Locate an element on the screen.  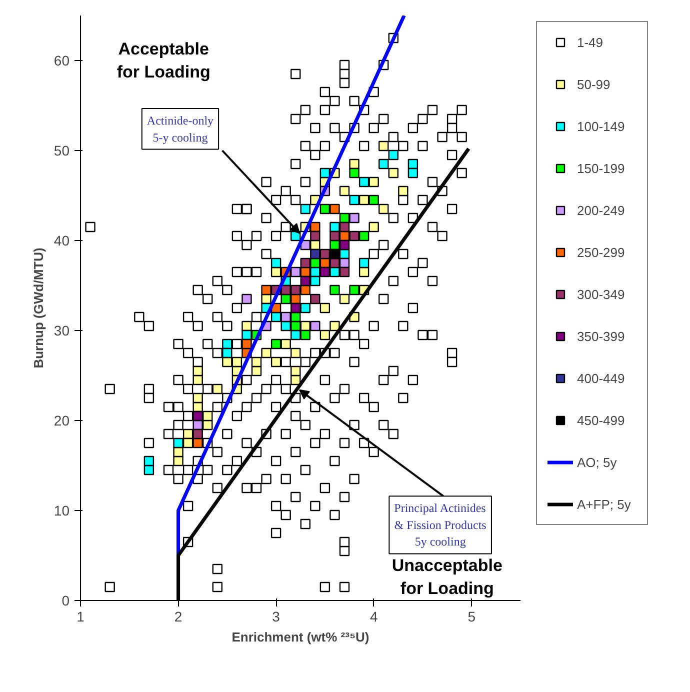
legend-label: 300-349 is located at coordinates (601, 294).